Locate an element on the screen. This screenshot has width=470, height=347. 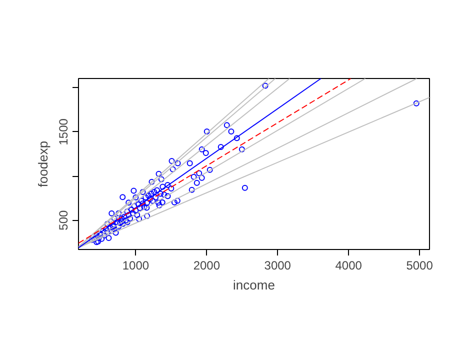
x-tick-label: 3000 is located at coordinates (278, 265).